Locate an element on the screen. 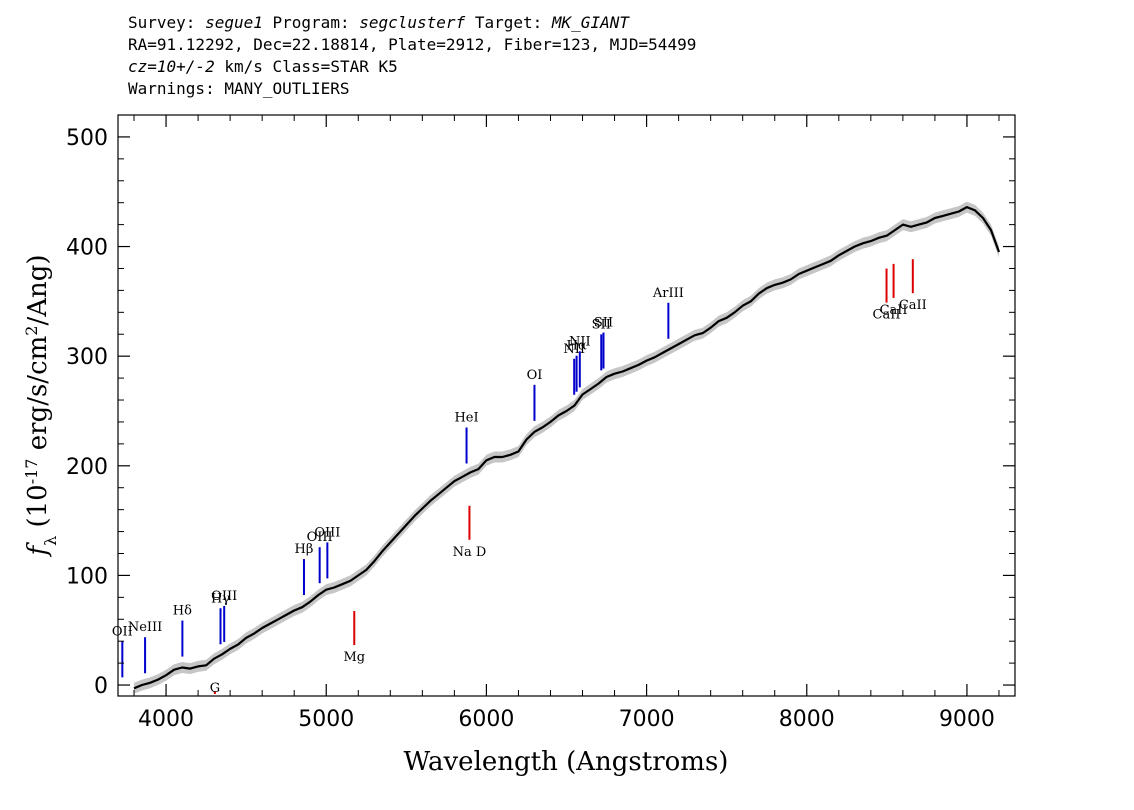  y-tick-label-200: 200 is located at coordinates (87, 467).